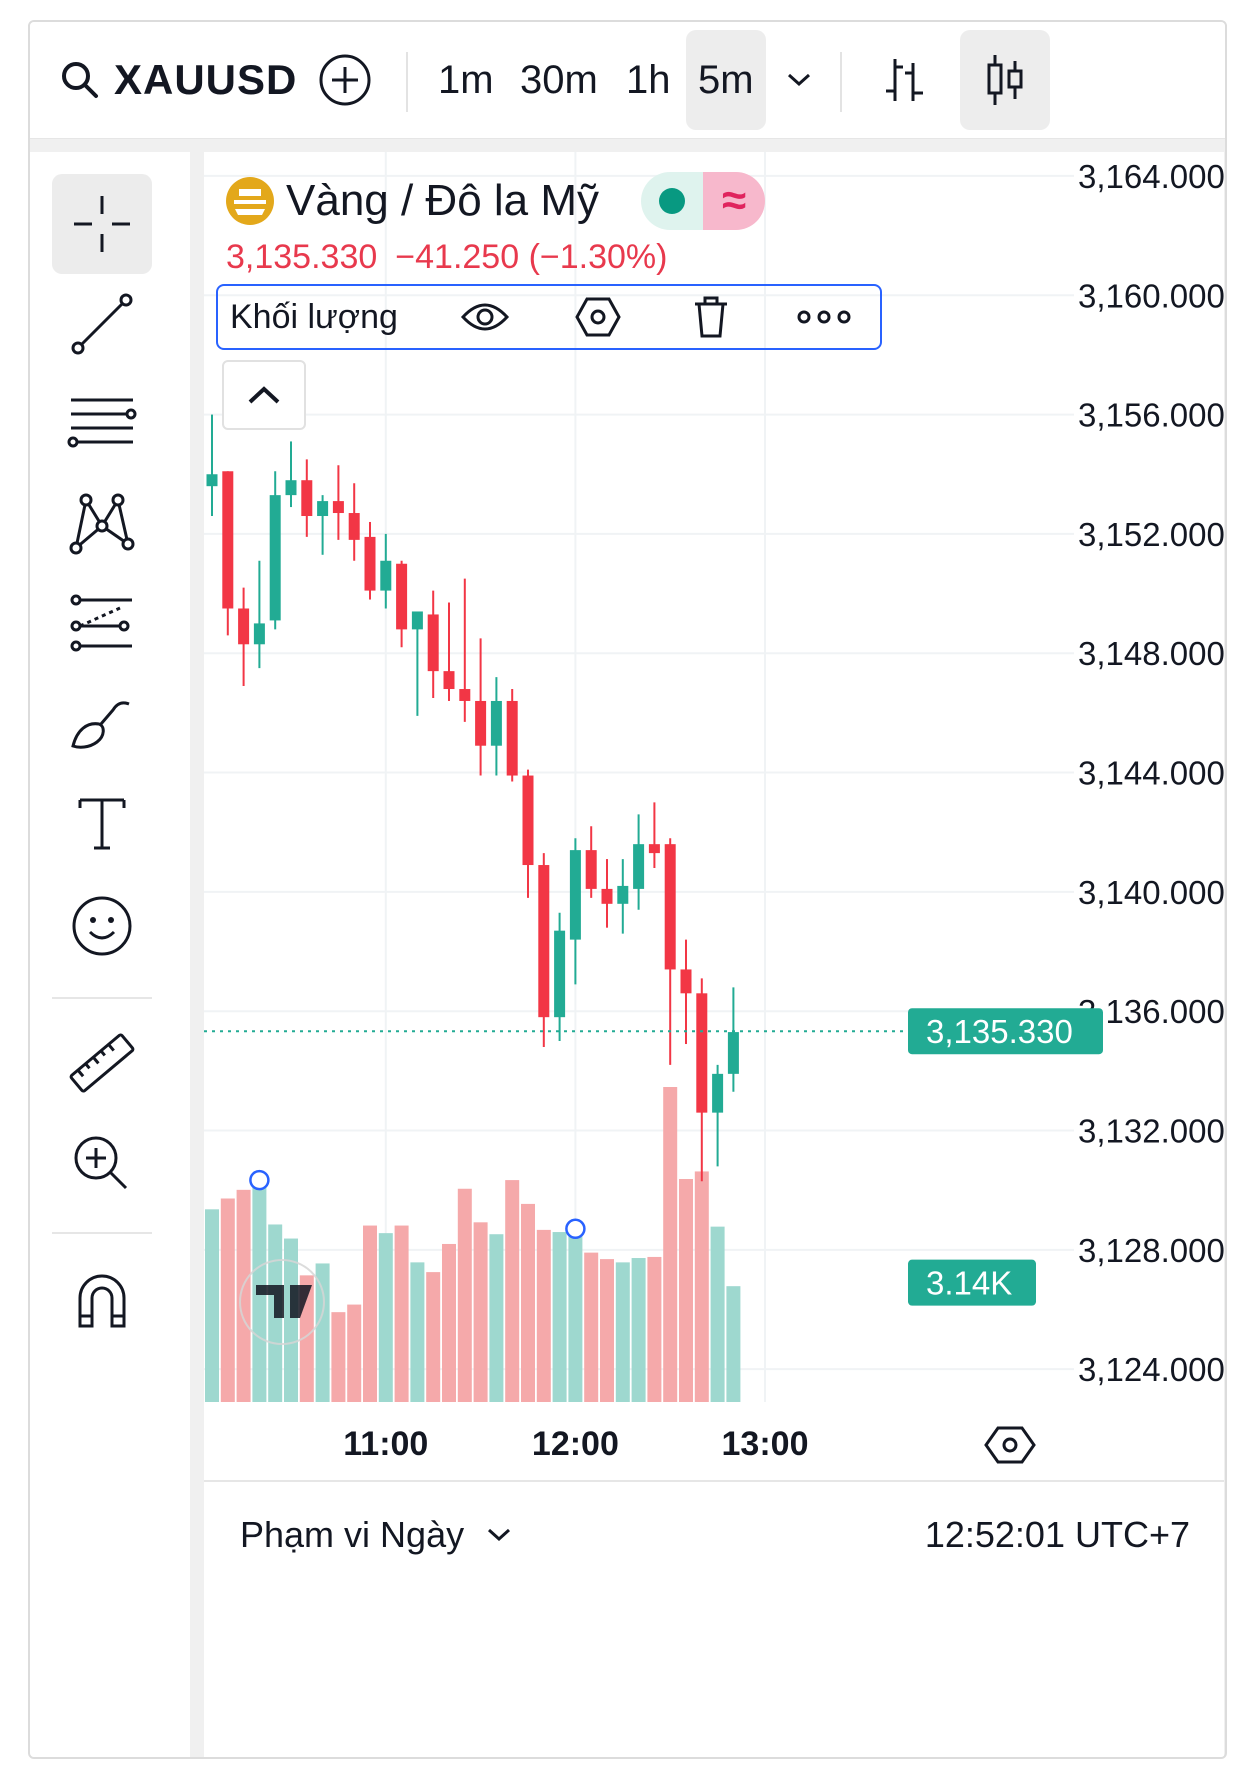 The height and width of the screenshot is (1767, 1254). What do you see at coordinates (102, 824) in the screenshot?
I see `text-tool` at bounding box center [102, 824].